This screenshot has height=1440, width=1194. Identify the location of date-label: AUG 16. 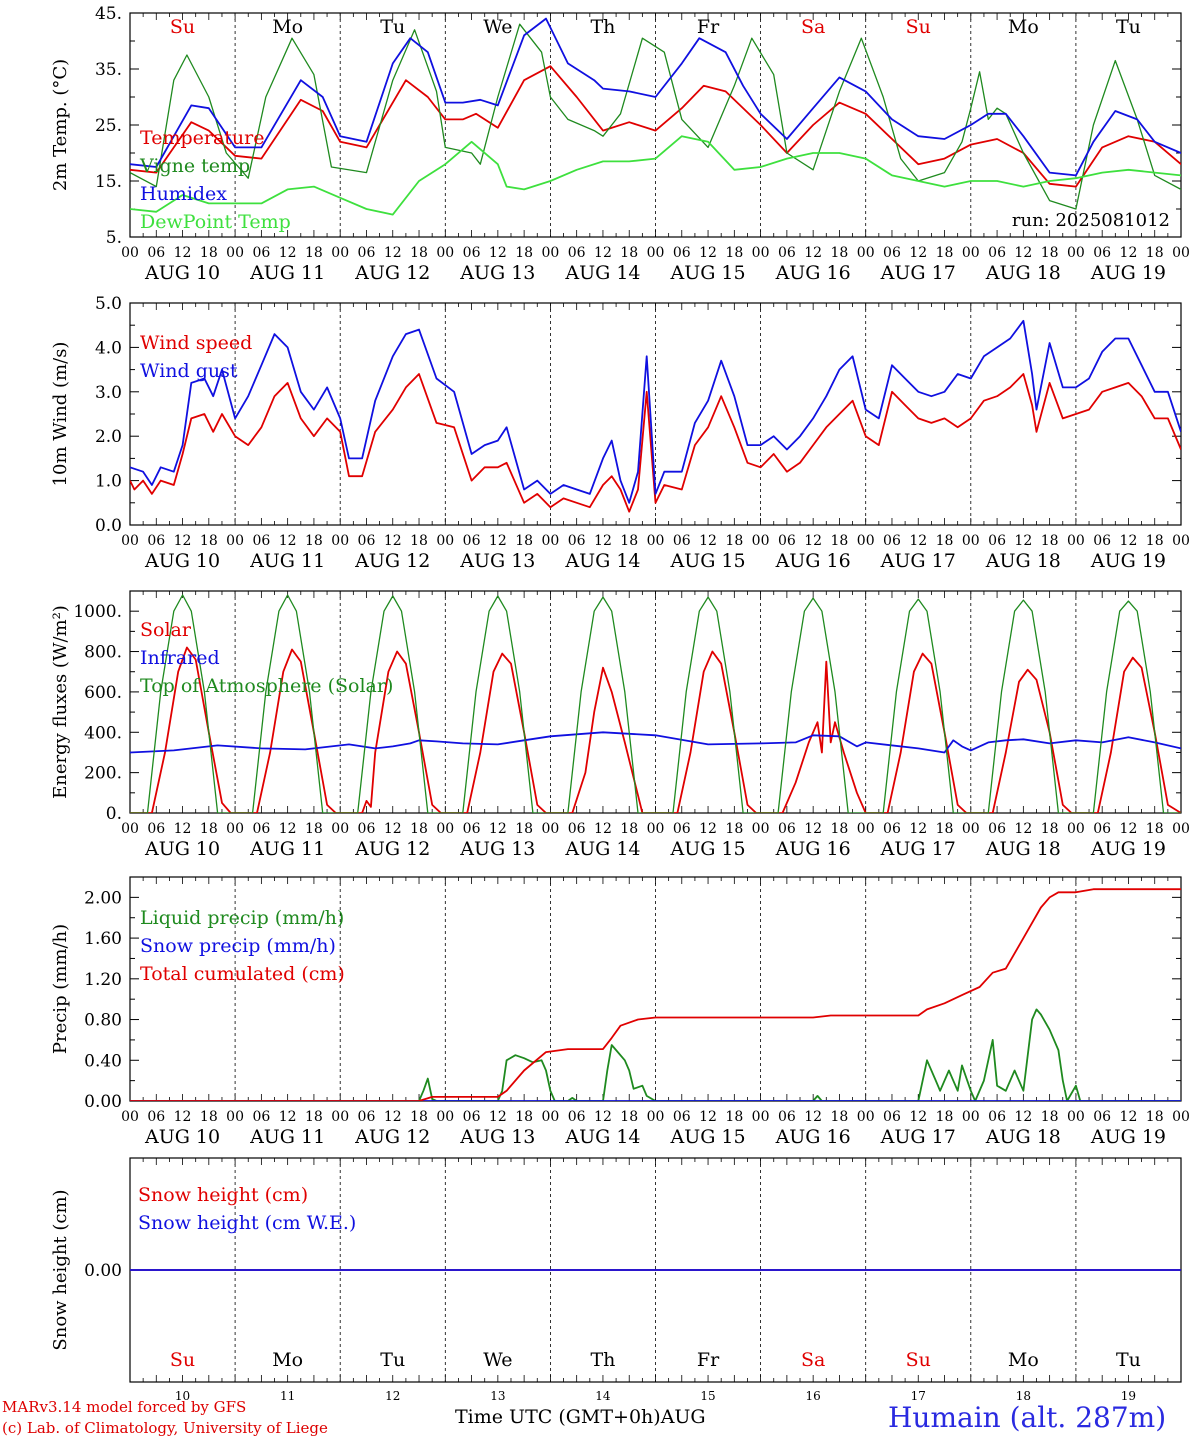
(813, 849).